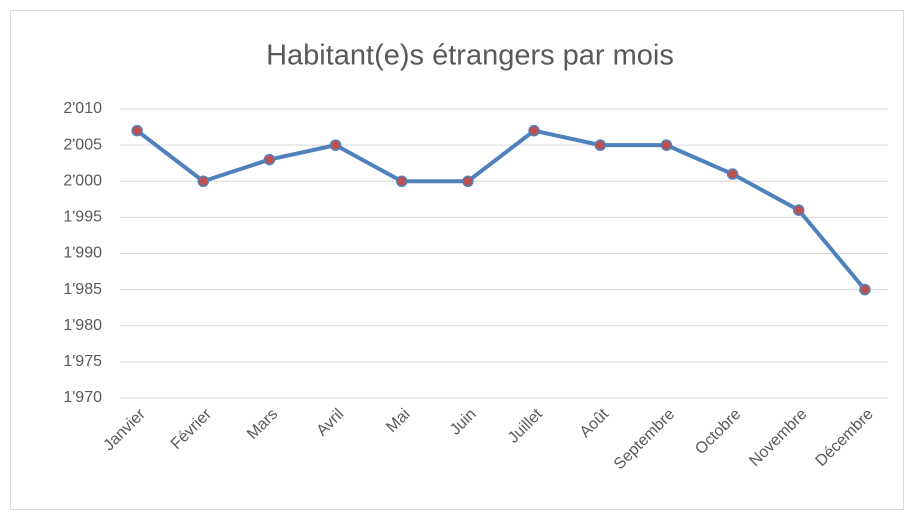 The height and width of the screenshot is (520, 914). What do you see at coordinates (82, 397) in the screenshot?
I see `y-tick-label: 1'970` at bounding box center [82, 397].